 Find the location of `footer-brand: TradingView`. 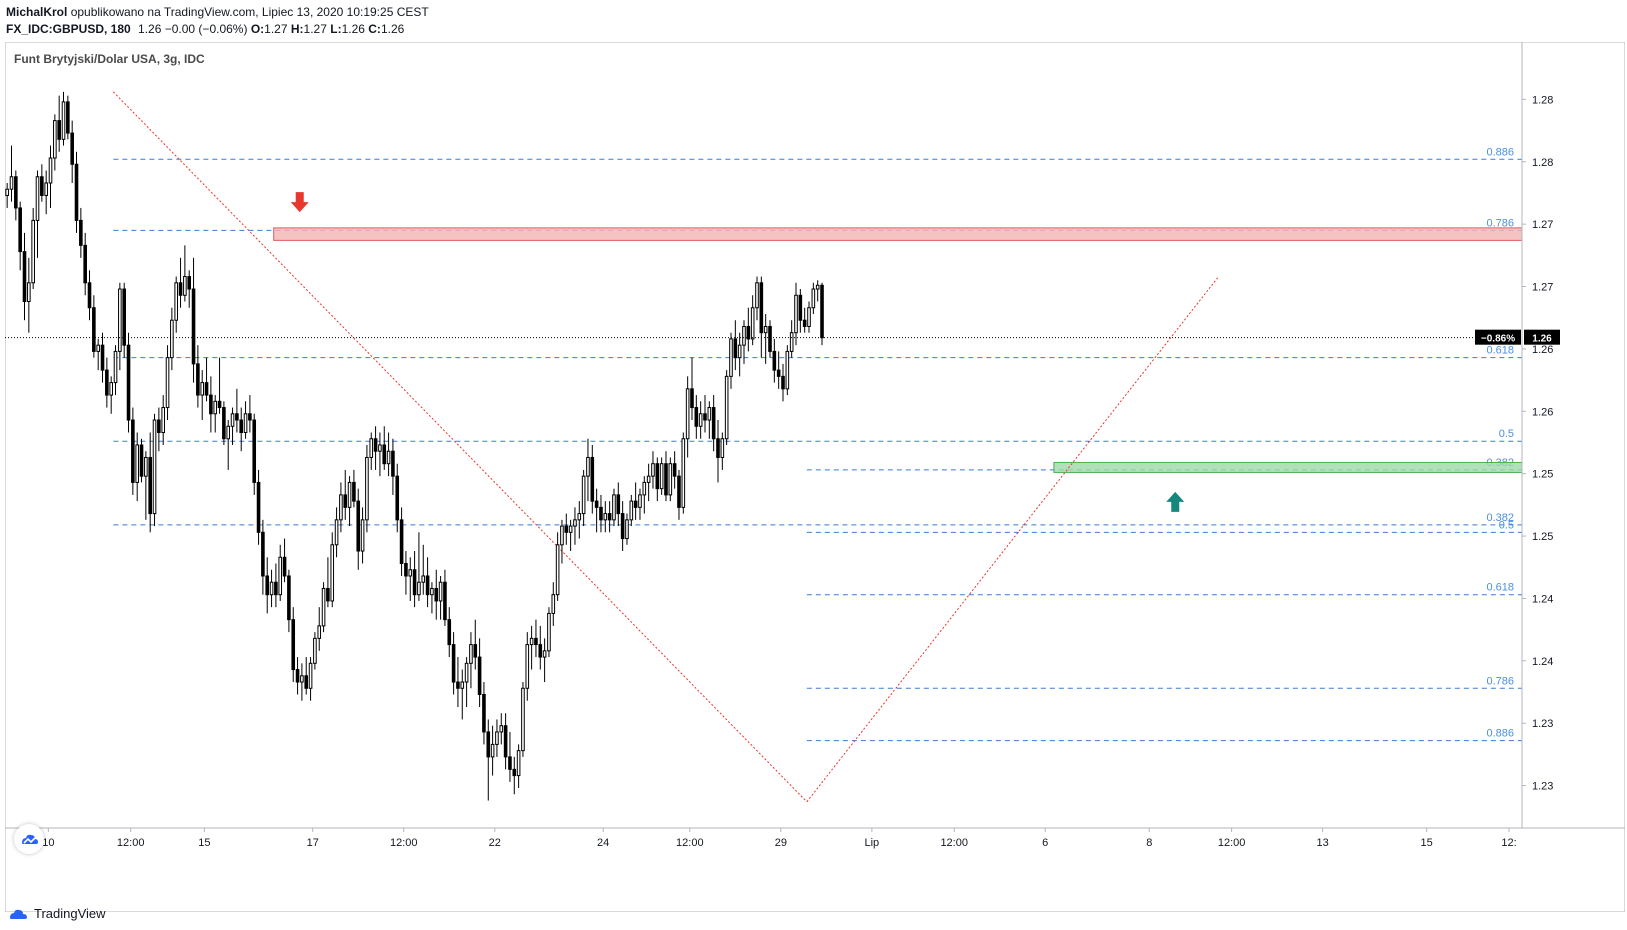

footer-brand: TradingView is located at coordinates (57, 913).